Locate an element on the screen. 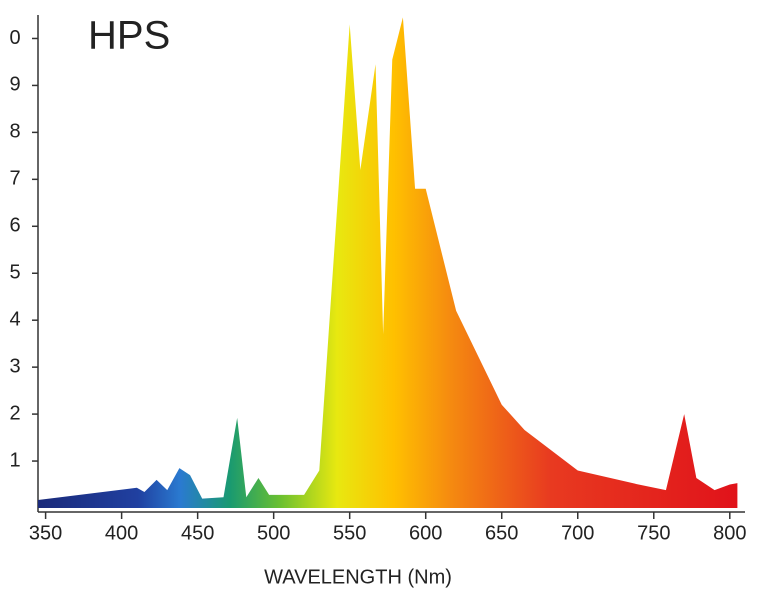 This screenshot has width=771, height=600. y-tick-label: 1 is located at coordinates (14, 460).